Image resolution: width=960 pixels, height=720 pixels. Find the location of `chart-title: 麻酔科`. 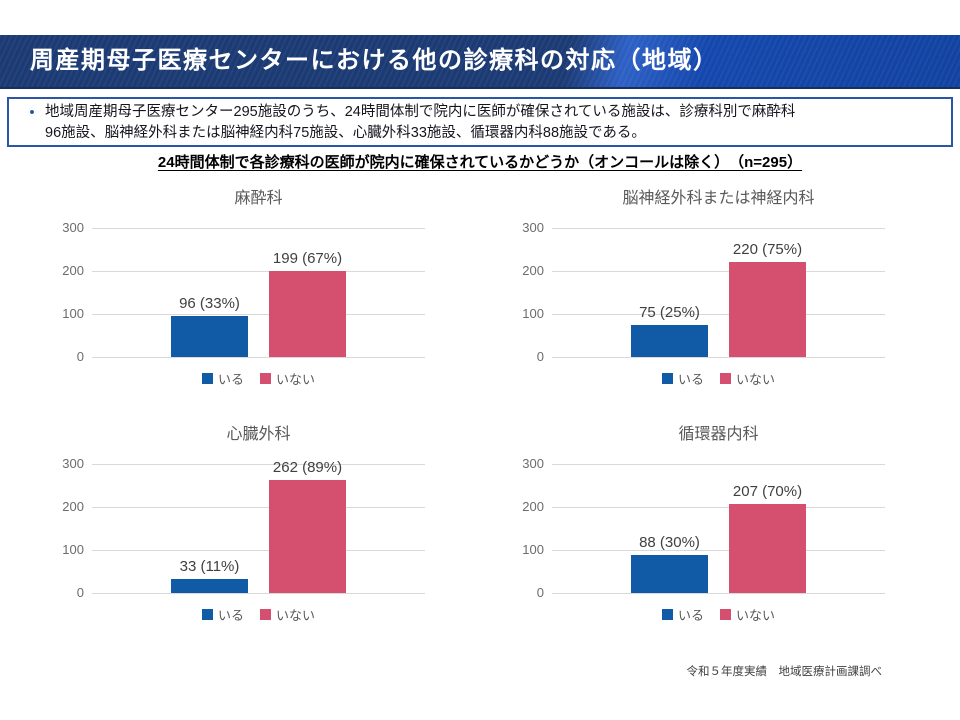

chart-title: 麻酔科 is located at coordinates (258, 198).